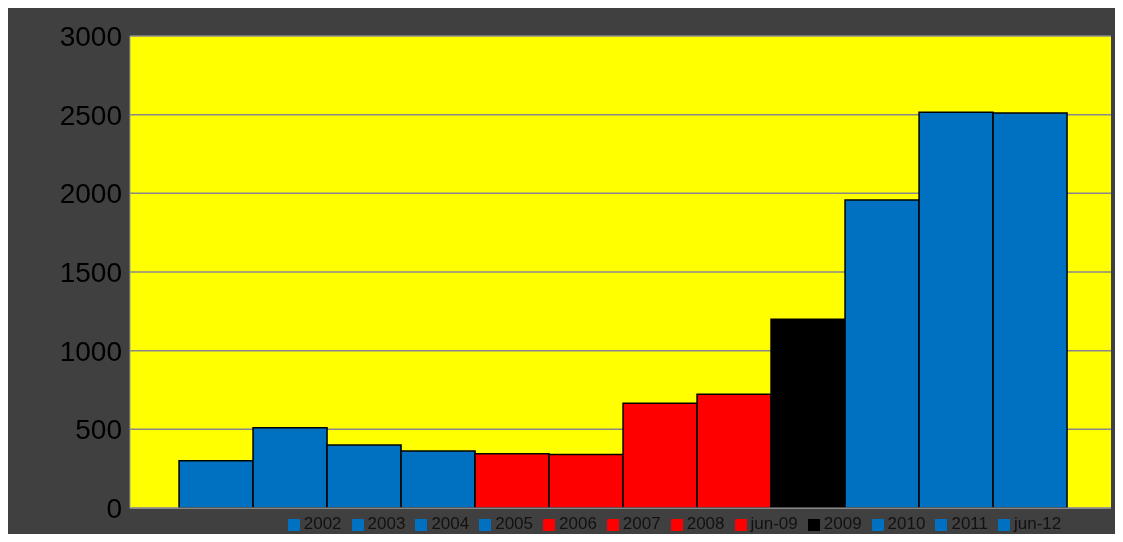  What do you see at coordinates (90, 115) in the screenshot?
I see `y-tick-label: 2500` at bounding box center [90, 115].